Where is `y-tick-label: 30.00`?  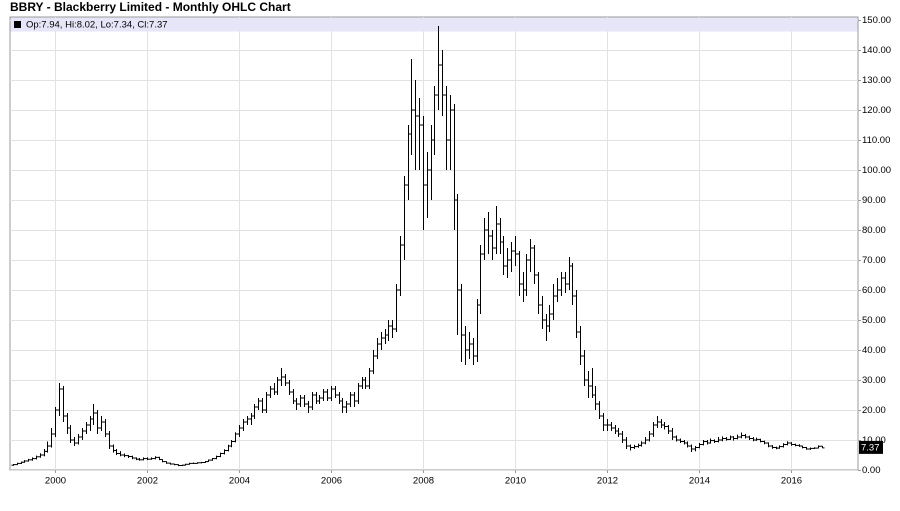
y-tick-label: 30.00 is located at coordinates (874, 380).